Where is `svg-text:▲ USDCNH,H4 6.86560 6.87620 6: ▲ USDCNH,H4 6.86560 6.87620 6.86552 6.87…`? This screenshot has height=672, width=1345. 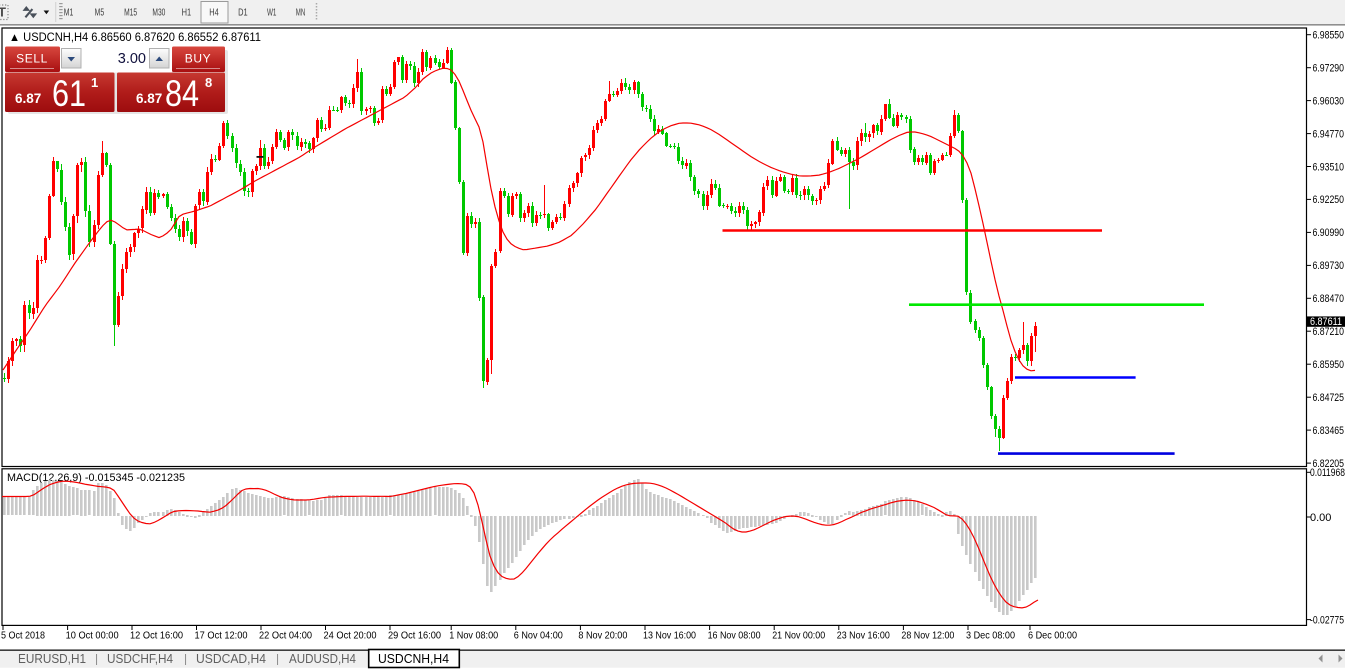 svg-text:▲ USDCNH,H4 6.86560 6.87620 6: ▲ USDCNH,H4 6.86560 6.87620 6.86552 6.87… is located at coordinates (135, 38).